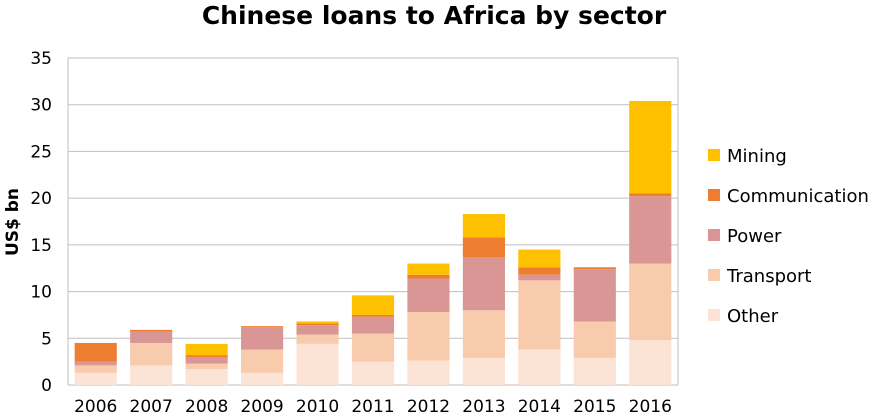  Describe the element at coordinates (428, 276) in the screenshot. I see `bar-communication-2012` at that location.